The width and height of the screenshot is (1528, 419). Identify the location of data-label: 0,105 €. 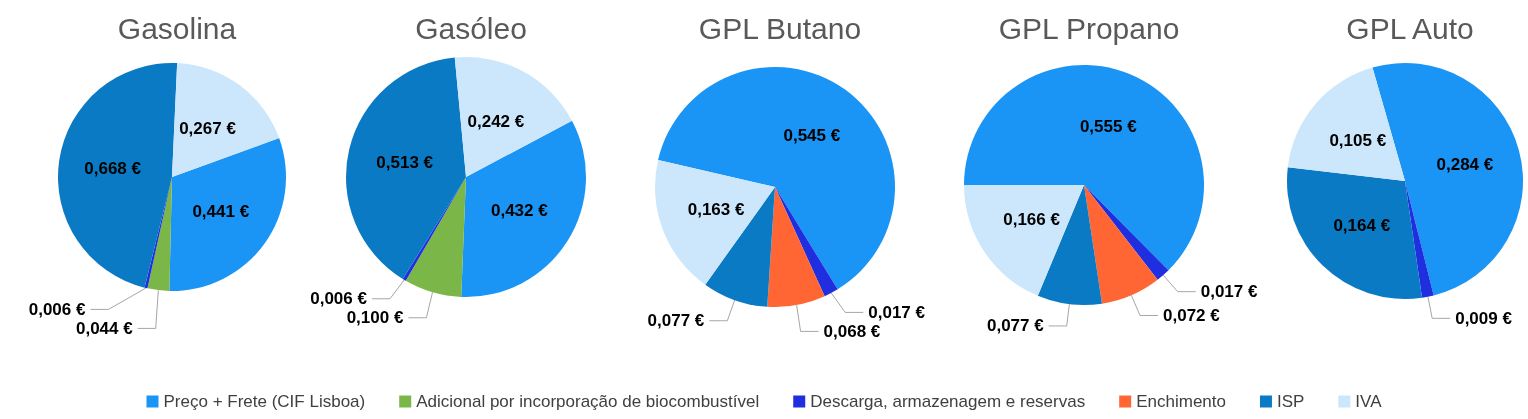
(1358, 141).